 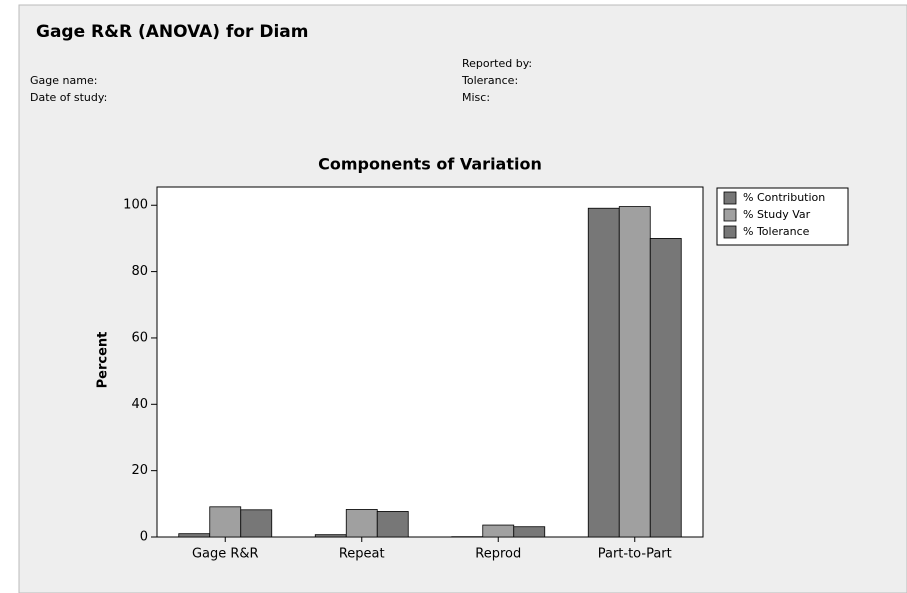 What do you see at coordinates (784, 197) in the screenshot?
I see `legend-label: % Contribution` at bounding box center [784, 197].